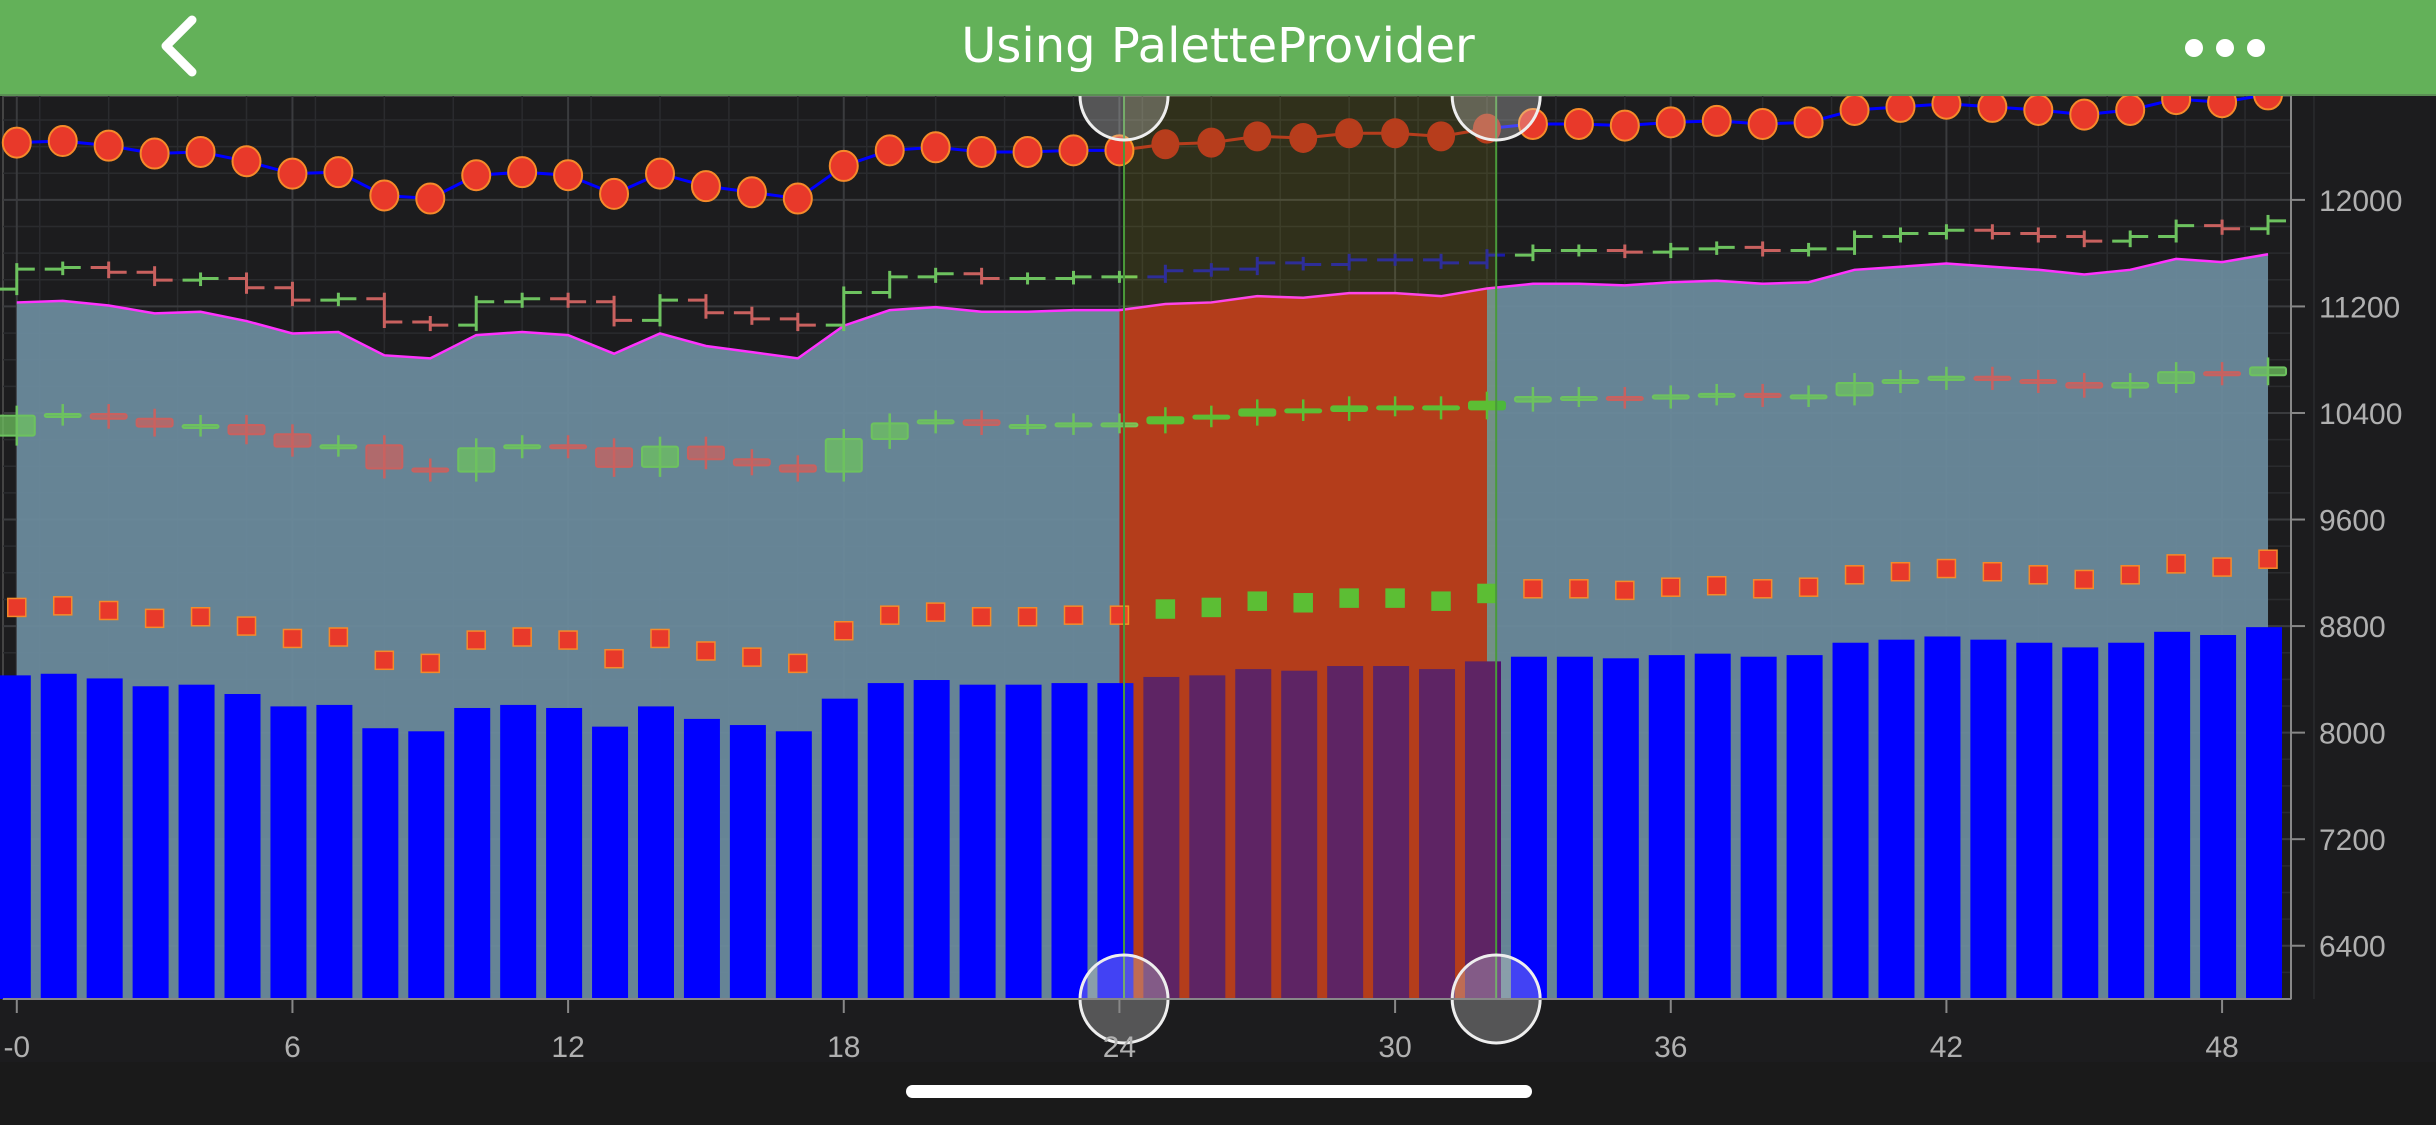 The width and height of the screenshot is (2436, 1125). What do you see at coordinates (2360, 201) in the screenshot?
I see `y-tick-label: 12000` at bounding box center [2360, 201].